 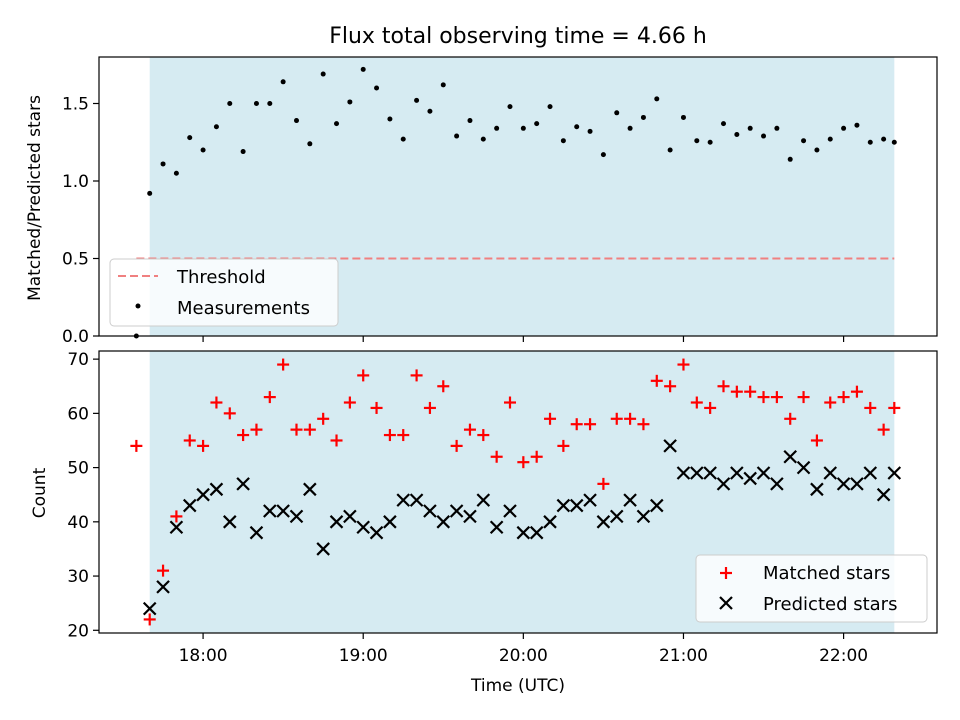 What do you see at coordinates (75, 182) in the screenshot?
I see `top-y-tick-label: 1.0` at bounding box center [75, 182].